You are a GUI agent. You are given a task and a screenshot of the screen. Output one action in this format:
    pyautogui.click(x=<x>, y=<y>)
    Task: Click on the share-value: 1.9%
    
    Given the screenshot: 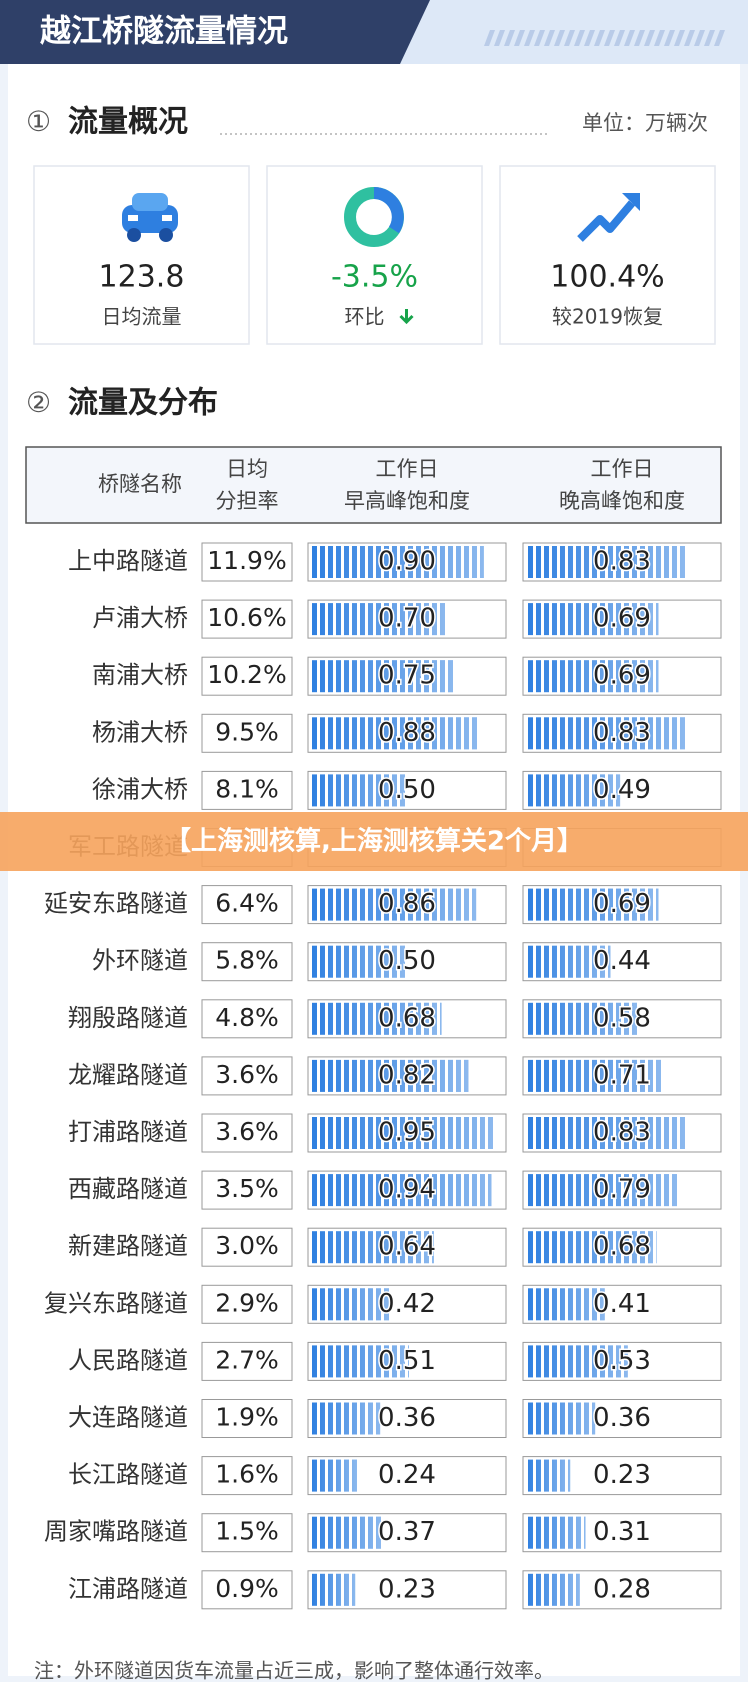 What is the action you would take?
    pyautogui.click(x=247, y=1417)
    